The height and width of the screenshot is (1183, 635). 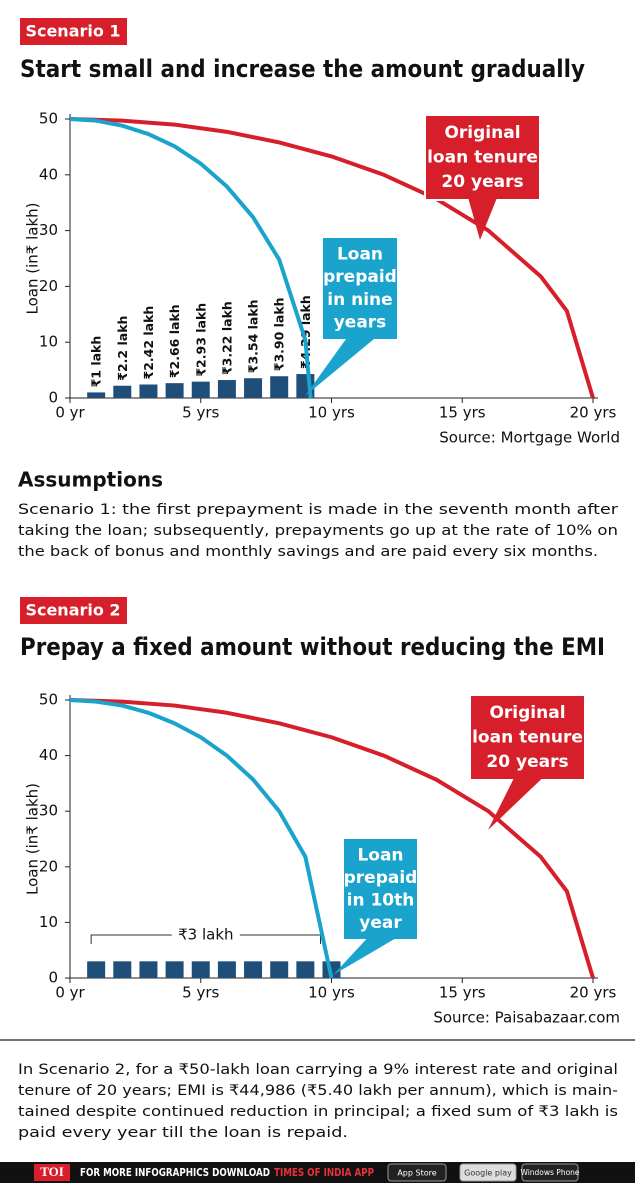 I want to click on bar-value-label: ₹2.93 lakh, so click(x=200, y=340).